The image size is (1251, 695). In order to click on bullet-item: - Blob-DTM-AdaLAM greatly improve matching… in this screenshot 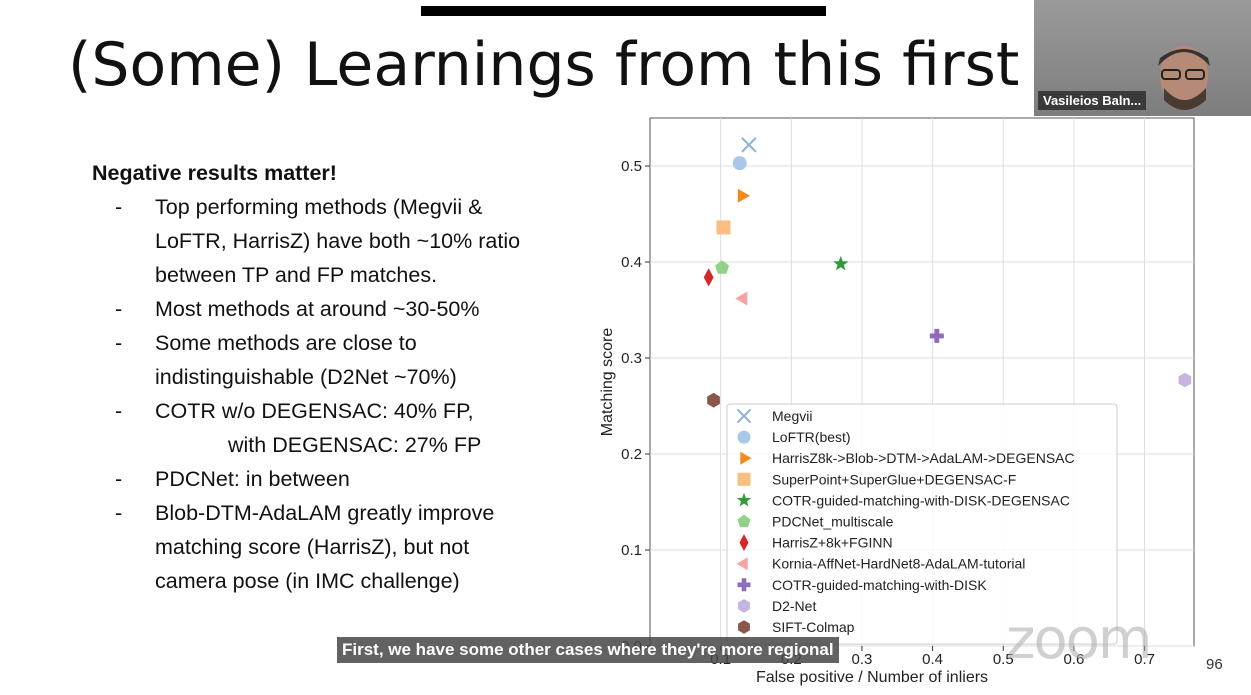, I will do `click(342, 547)`.